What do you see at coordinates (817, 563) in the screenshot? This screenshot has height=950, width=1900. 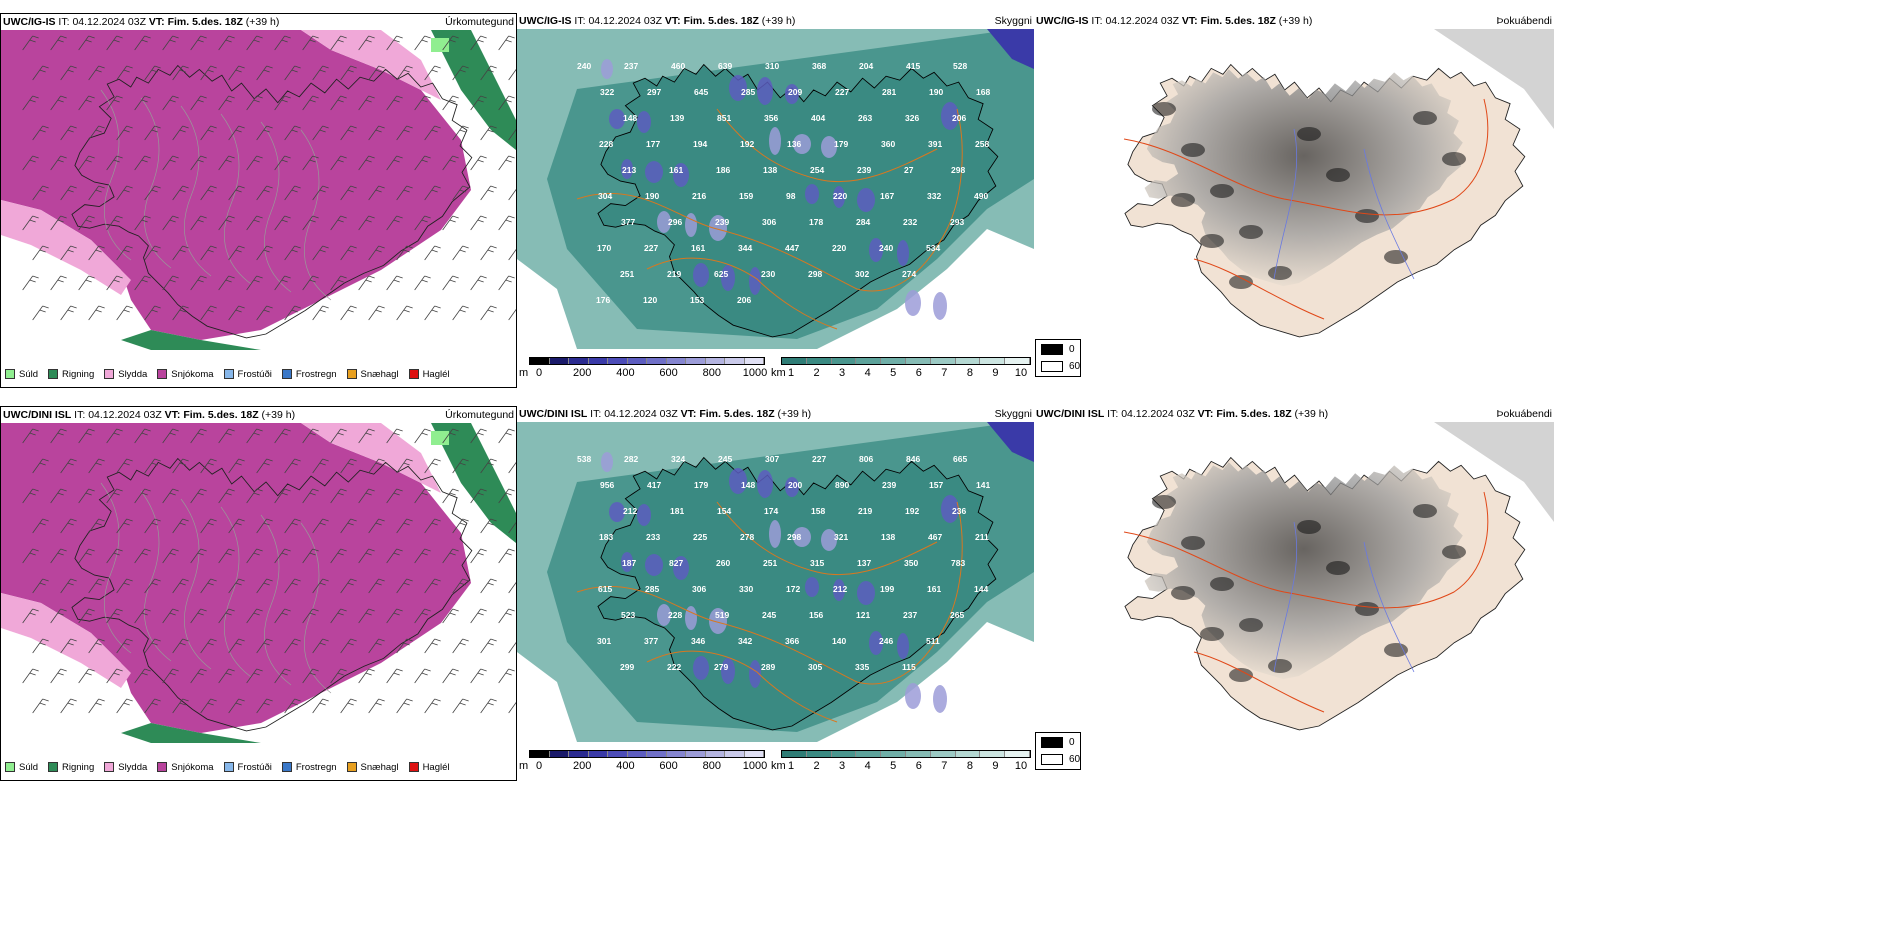 I see `visibility-value-label: 315` at bounding box center [817, 563].